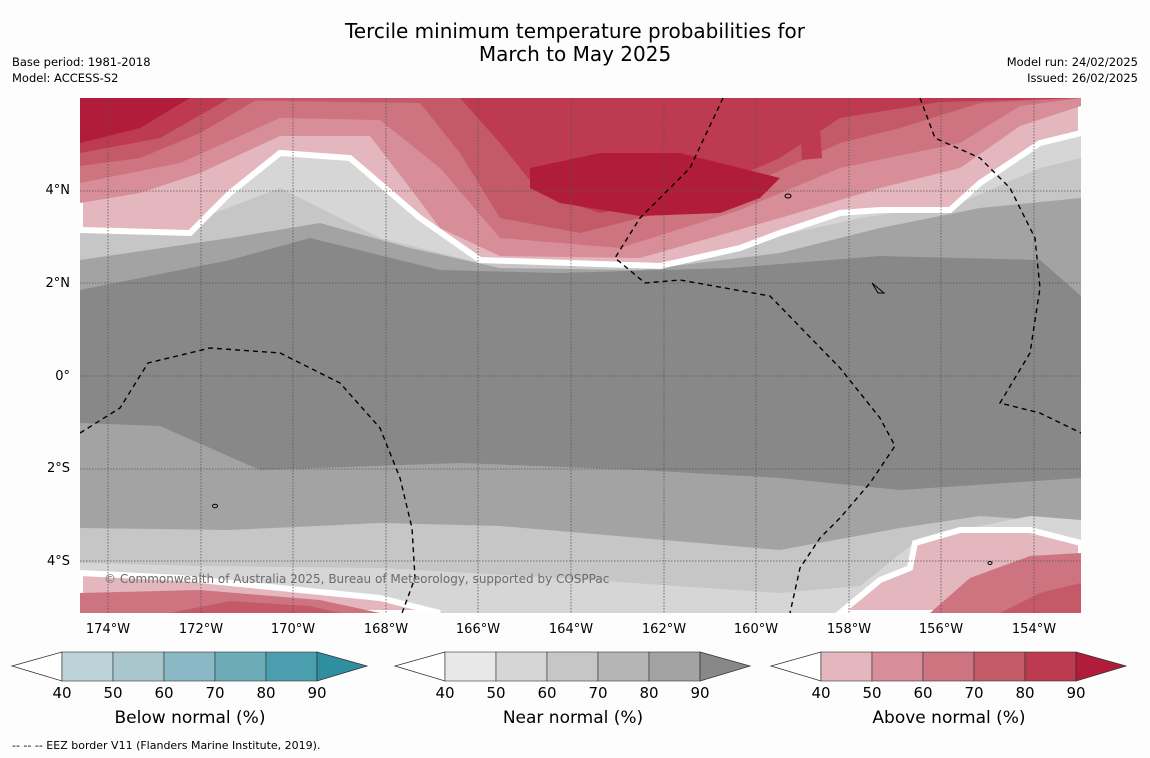 The height and width of the screenshot is (758, 1150). Describe the element at coordinates (1072, 70) in the screenshot. I see `meta-right: Model run: 24/02/2025 Issued: 26/02/2025` at that location.